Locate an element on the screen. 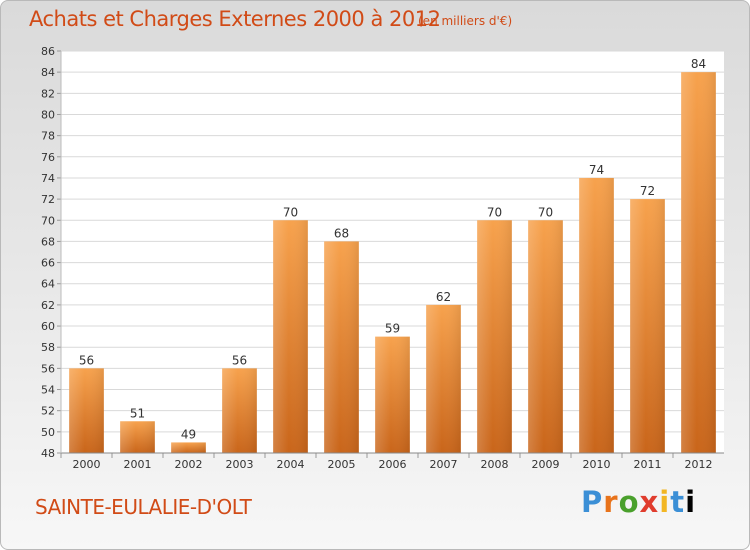 The height and width of the screenshot is (550, 750). y-tick-label: 84 is located at coordinates (48, 72).